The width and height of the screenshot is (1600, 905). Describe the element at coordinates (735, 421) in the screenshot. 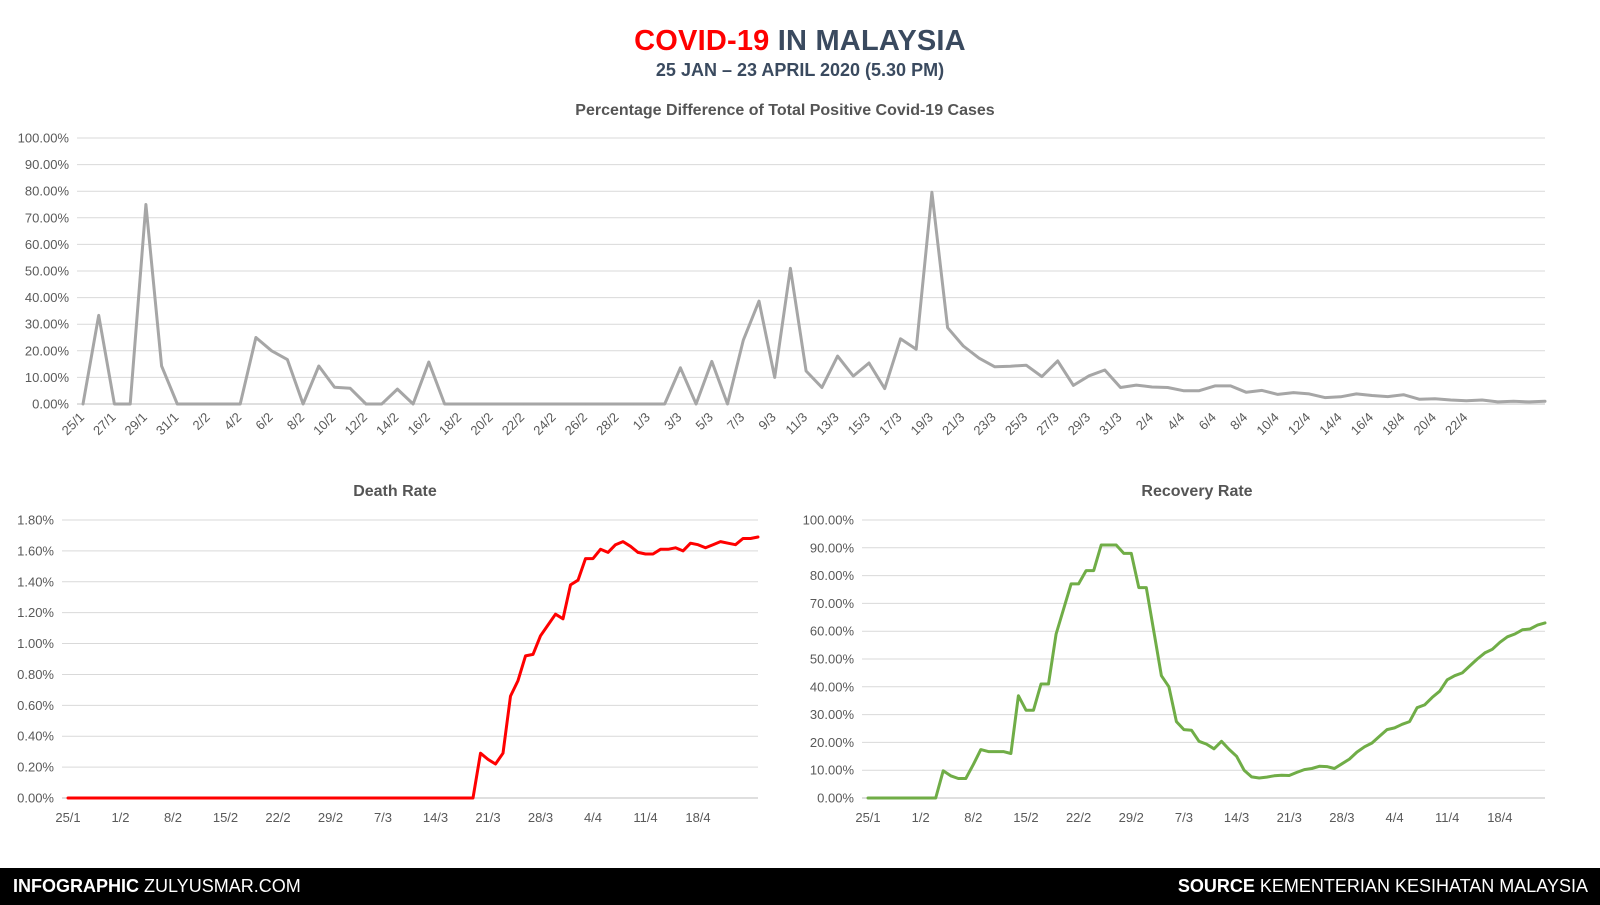

I see `x-tick-label: 7/3` at that location.